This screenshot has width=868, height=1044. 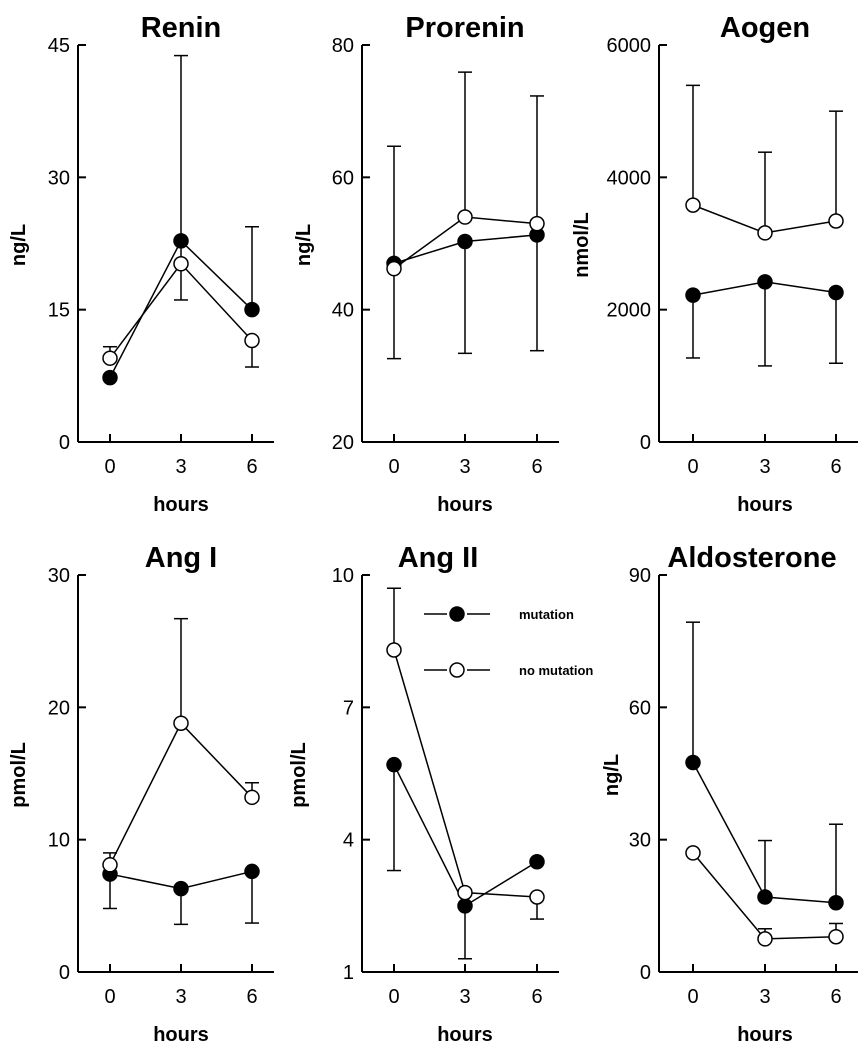 I want to click on series-line-mutation, so click(x=465, y=835).